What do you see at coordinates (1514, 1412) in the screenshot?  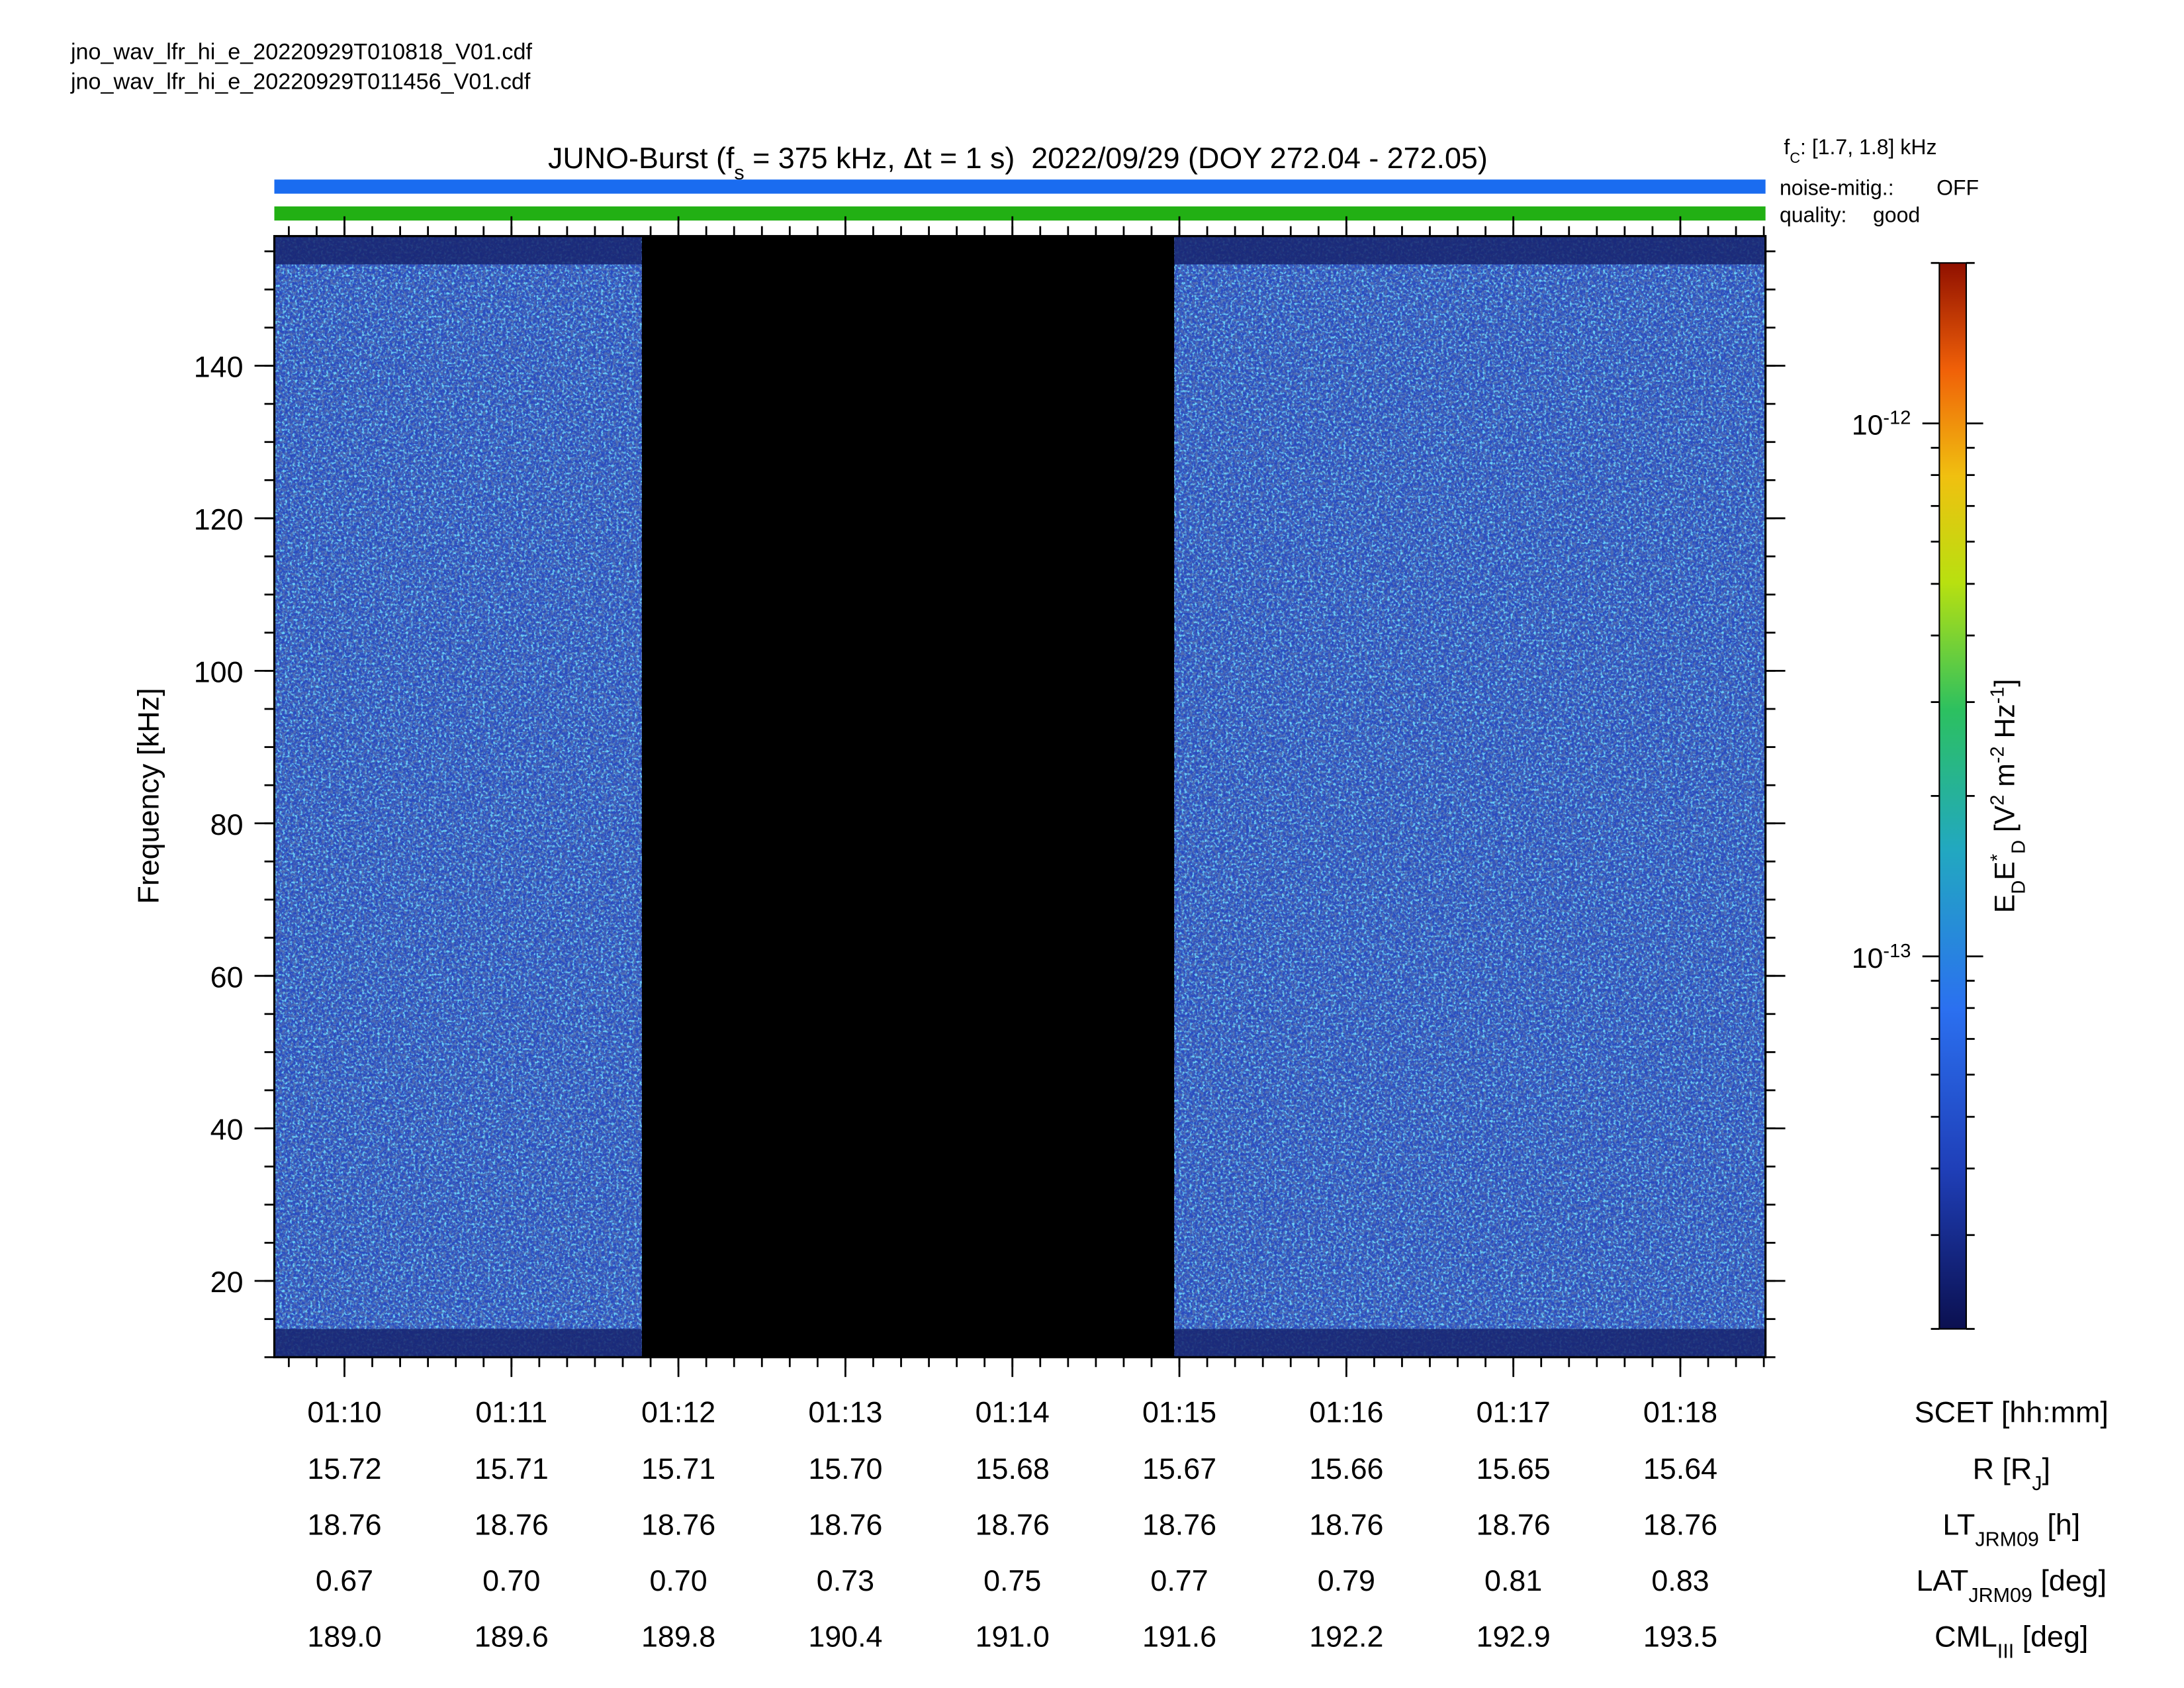 I see `x-tick-label: 01:17` at bounding box center [1514, 1412].